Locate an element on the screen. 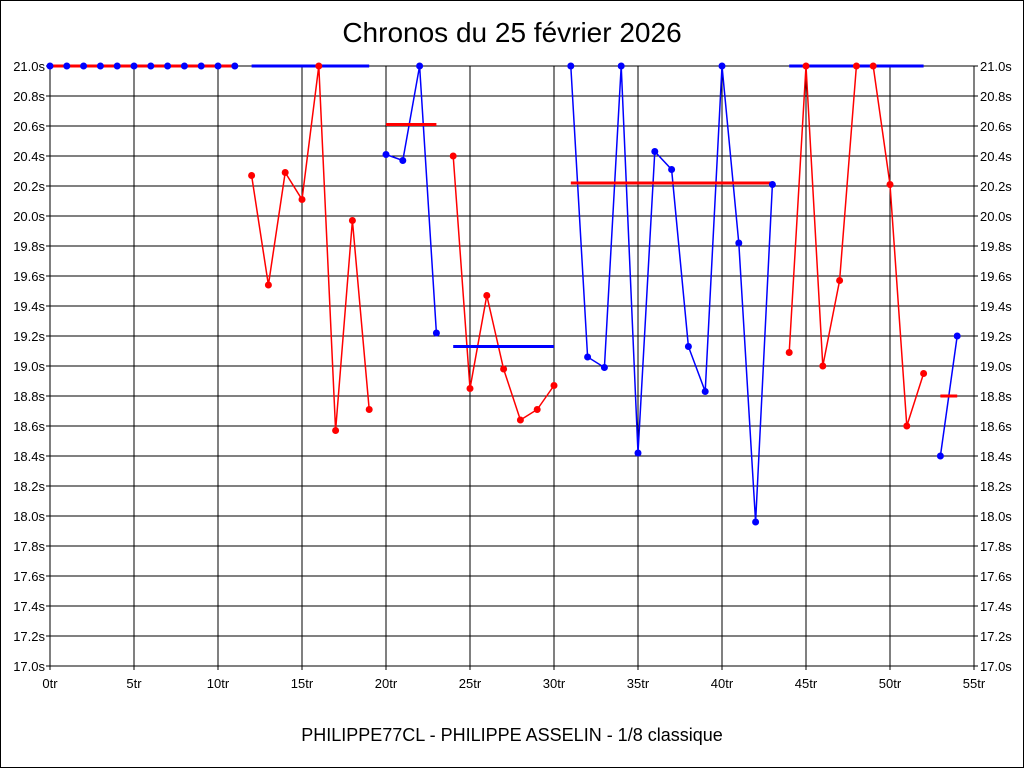 Image resolution: width=1024 pixels, height=768 pixels. x-tick-label: 55tr is located at coordinates (974, 683).